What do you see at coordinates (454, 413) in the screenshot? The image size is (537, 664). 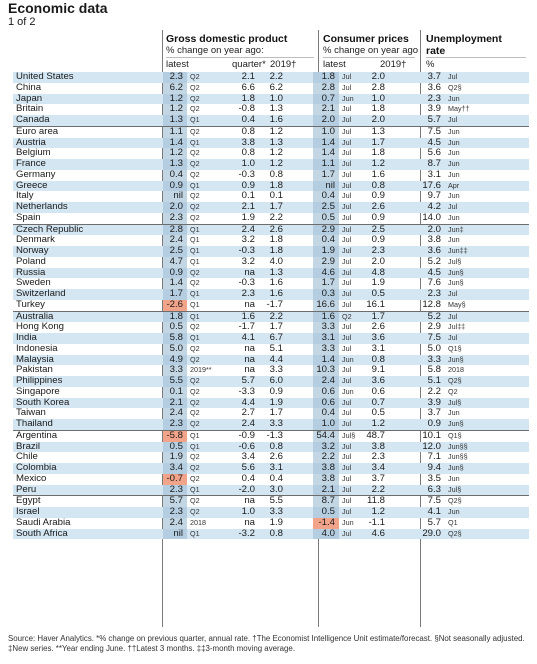 I see `unemployment-period: Jun` at bounding box center [454, 413].